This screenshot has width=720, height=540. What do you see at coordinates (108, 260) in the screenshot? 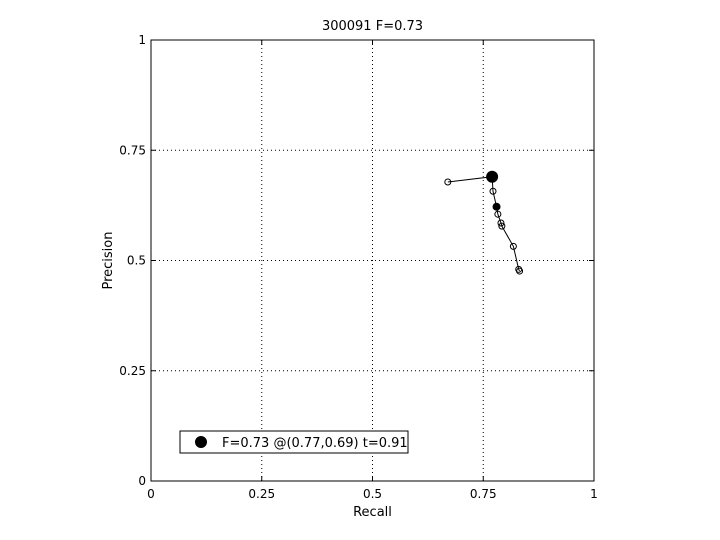
I see `y-axis-label: Precision` at bounding box center [108, 260].